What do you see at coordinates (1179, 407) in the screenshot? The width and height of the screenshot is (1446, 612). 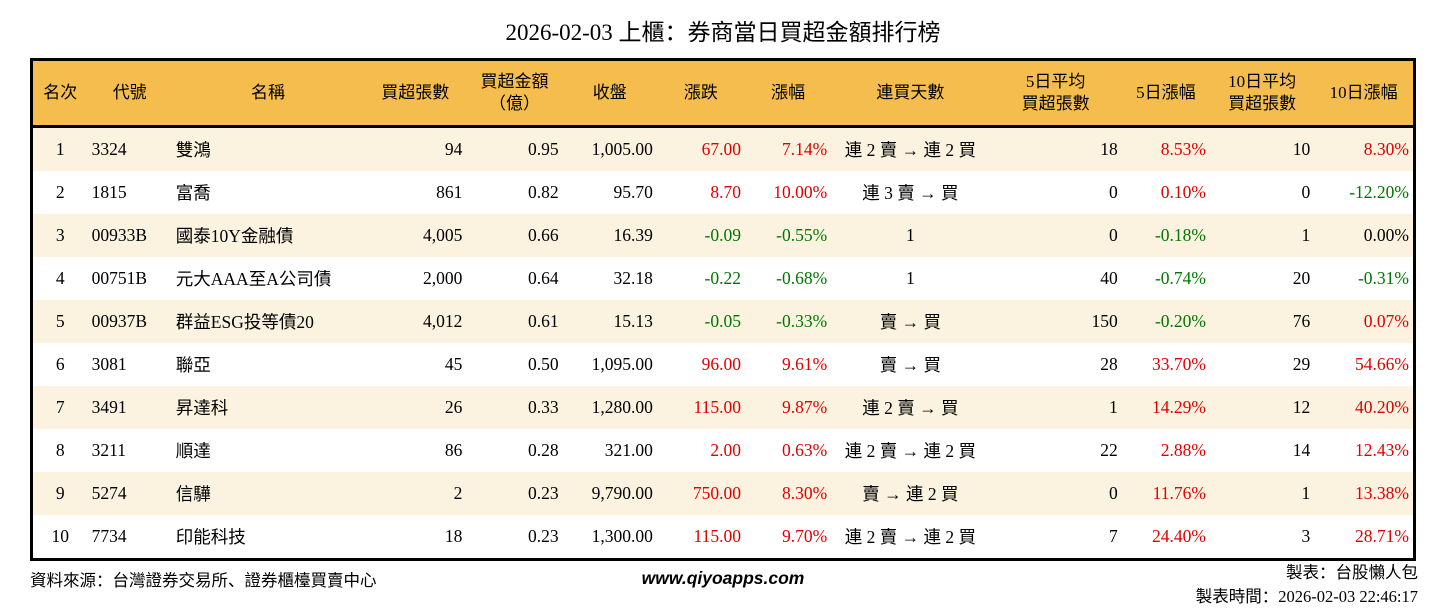 I see `pct5-cell: 14.29%` at bounding box center [1179, 407].